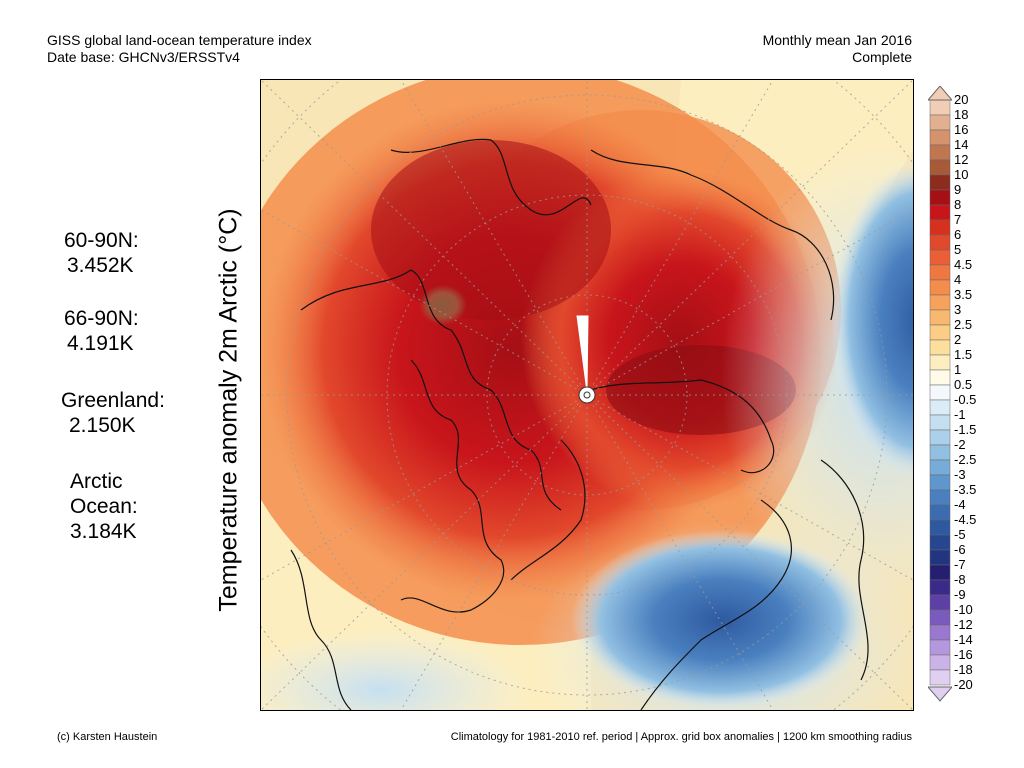 The image size is (1024, 768). I want to click on stat-value: 3.452K, so click(100, 265).